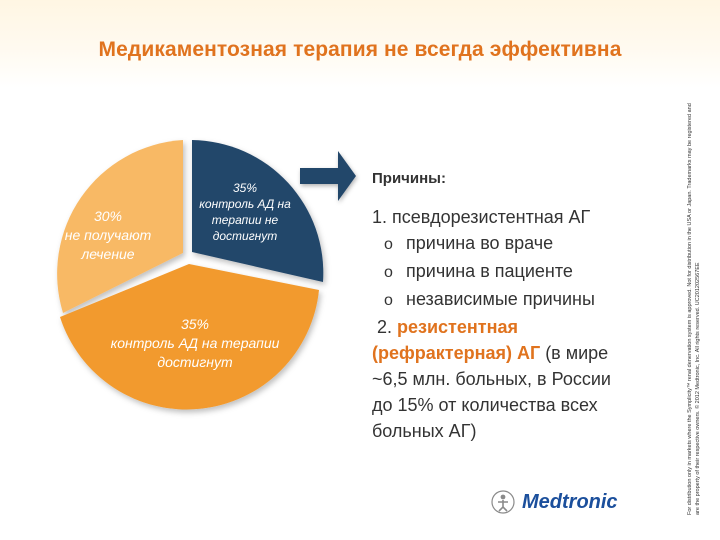 Image resolution: width=720 pixels, height=540 pixels. Describe the element at coordinates (500, 299) in the screenshot. I see `sub-reason-text: независимые причины` at that location.